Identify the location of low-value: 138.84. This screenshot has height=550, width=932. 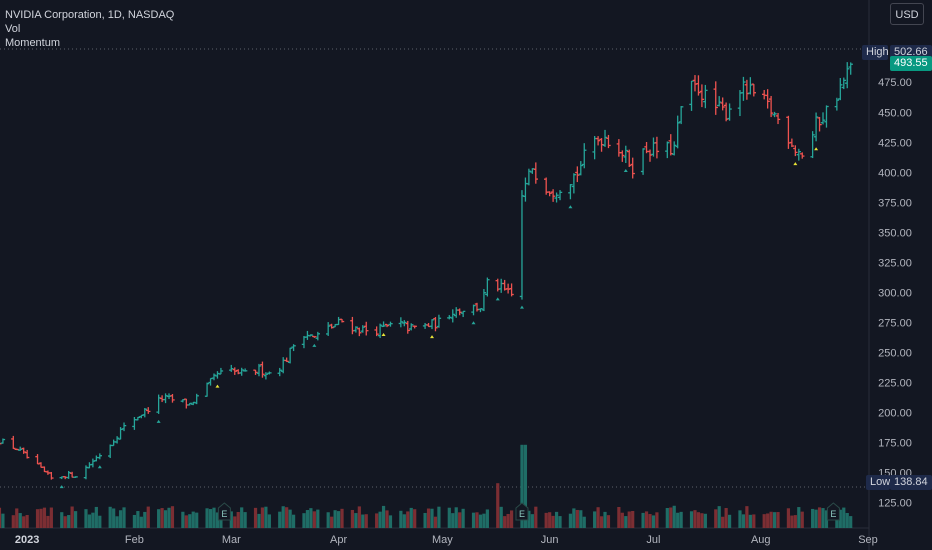
(911, 482).